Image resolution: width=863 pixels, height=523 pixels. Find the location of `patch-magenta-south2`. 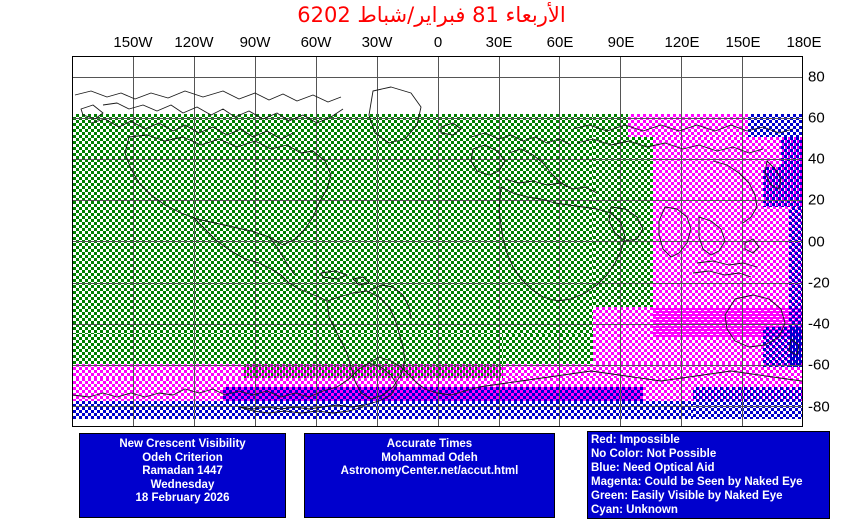

patch-magenta-south2 is located at coordinates (373, 371).